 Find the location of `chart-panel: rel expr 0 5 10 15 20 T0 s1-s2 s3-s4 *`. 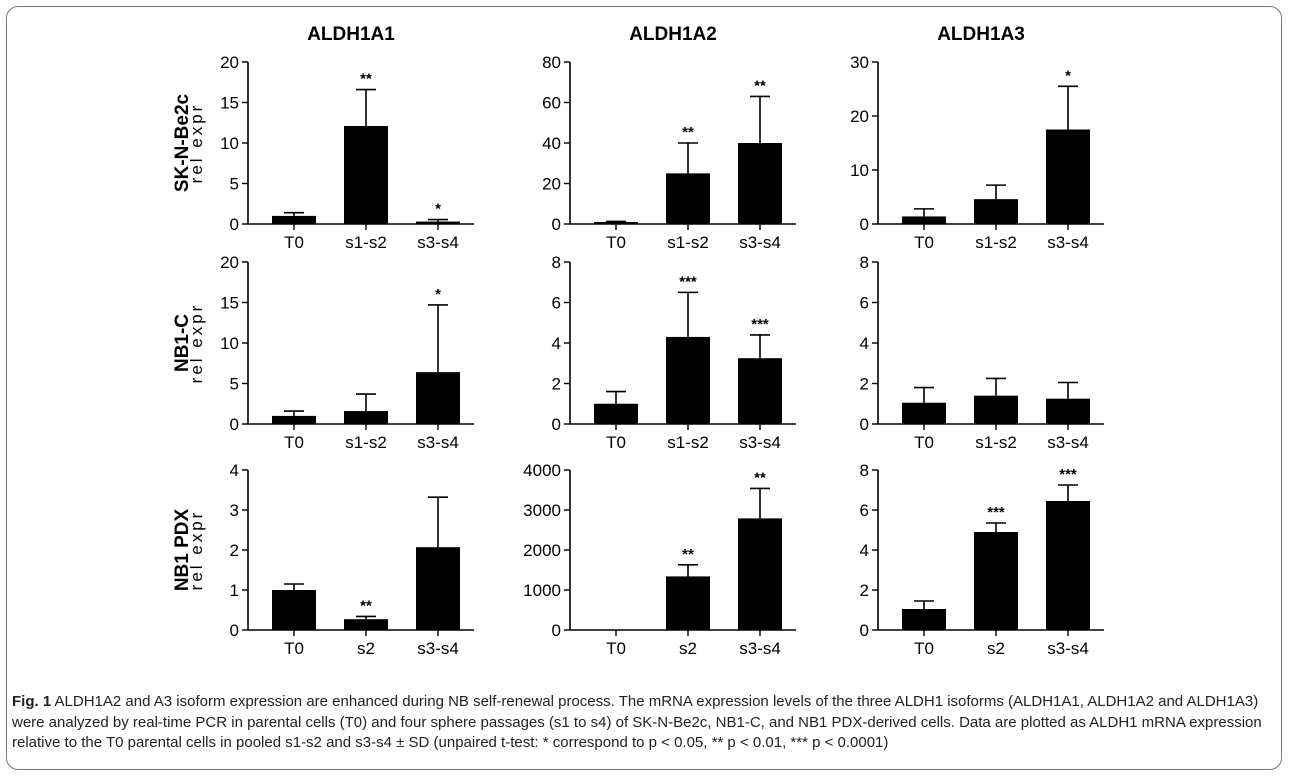

chart-panel: rel expr 0 5 10 15 20 T0 s1-s2 s3-s4 * is located at coordinates (330, 352).